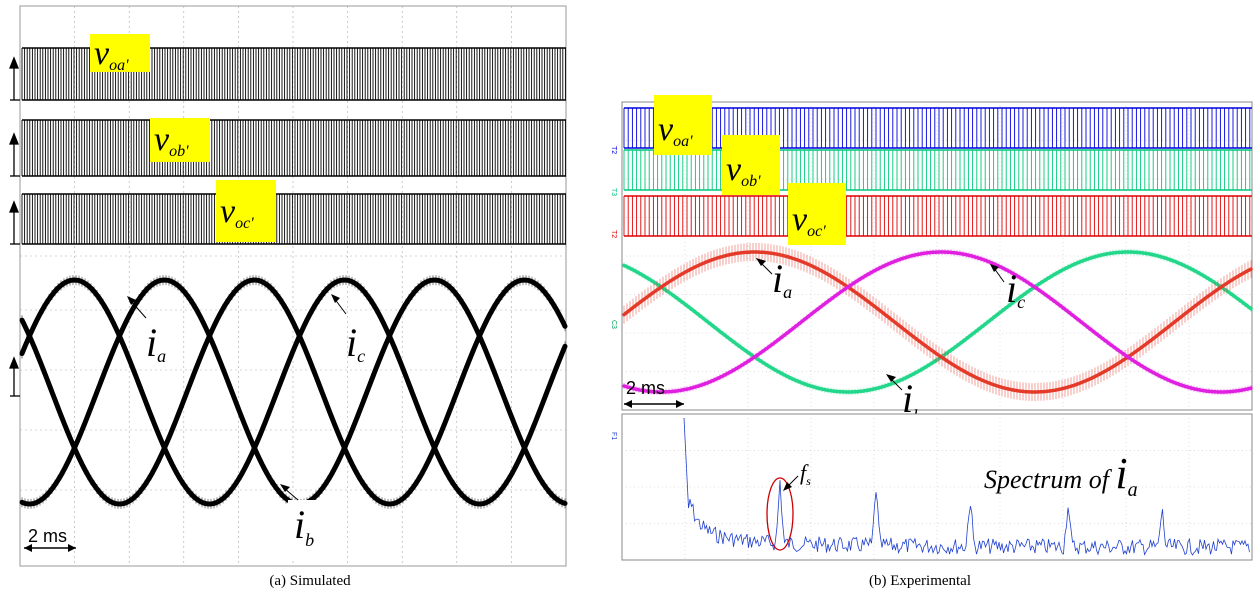 The height and width of the screenshot is (596, 1255). I want to click on sim-label-voc: voc', so click(237, 212).